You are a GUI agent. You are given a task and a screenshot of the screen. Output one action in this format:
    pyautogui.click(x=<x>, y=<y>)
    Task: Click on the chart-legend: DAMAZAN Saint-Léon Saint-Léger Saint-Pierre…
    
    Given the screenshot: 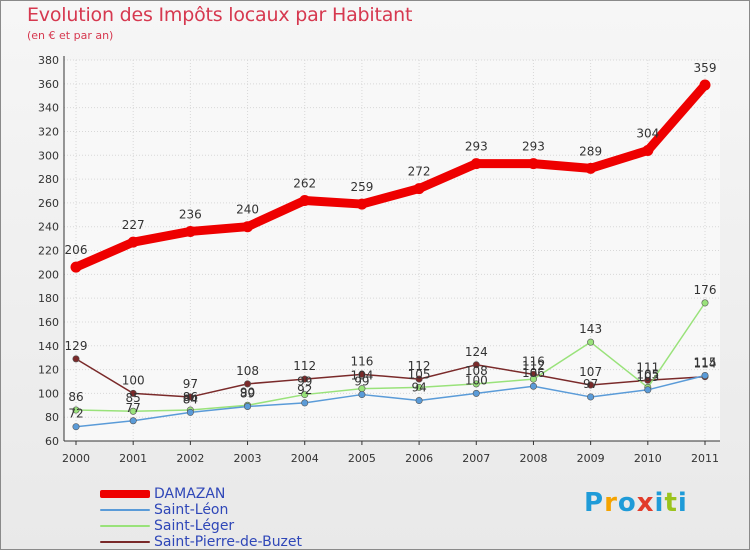 What is the action you would take?
    pyautogui.click(x=201, y=518)
    